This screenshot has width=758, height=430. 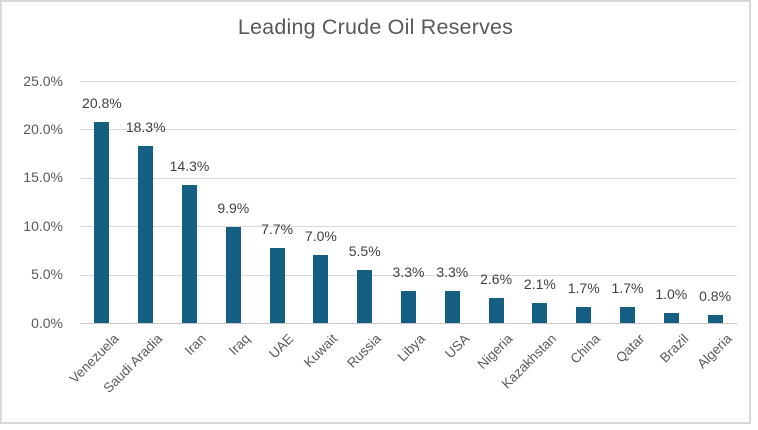 What do you see at coordinates (452, 307) in the screenshot?
I see `bar-usa` at bounding box center [452, 307].